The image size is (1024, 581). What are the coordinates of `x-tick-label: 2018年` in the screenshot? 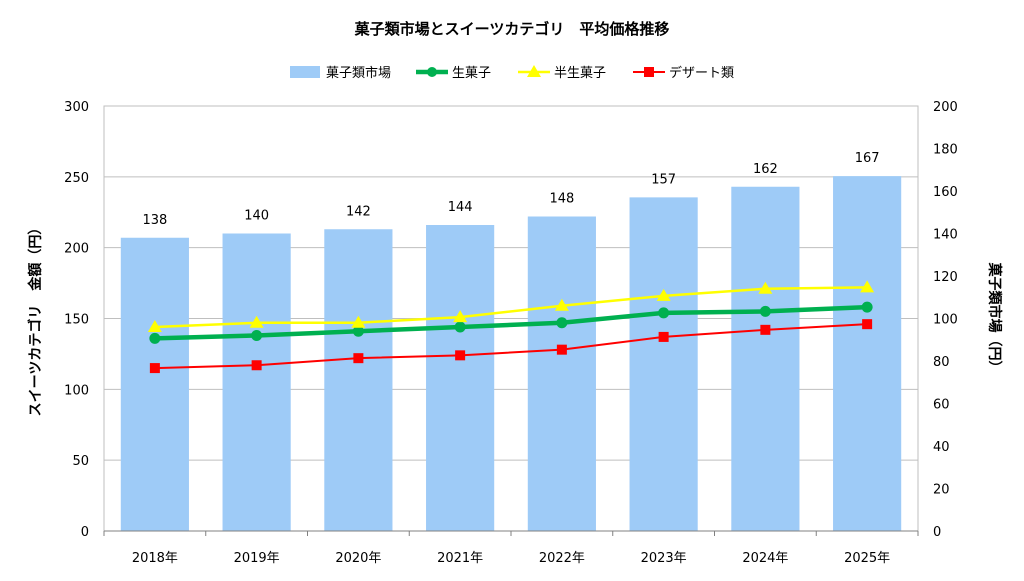 It's located at (155, 558).